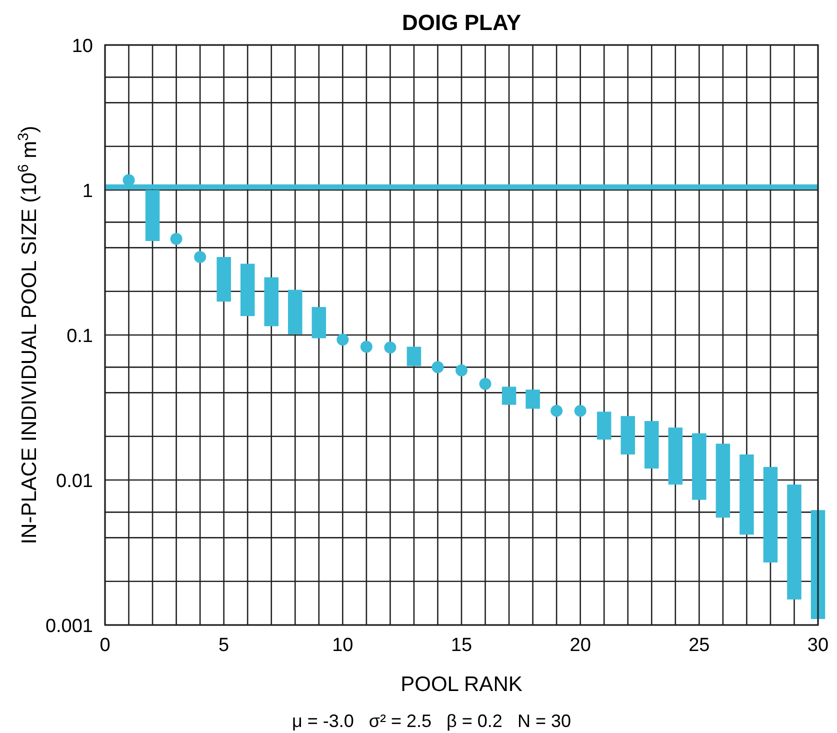 The width and height of the screenshot is (837, 733). Describe the element at coordinates (431, 721) in the screenshot. I see `text: μ = -3.0 σ² = 2.5 β = 0.2 N = 30` at that location.